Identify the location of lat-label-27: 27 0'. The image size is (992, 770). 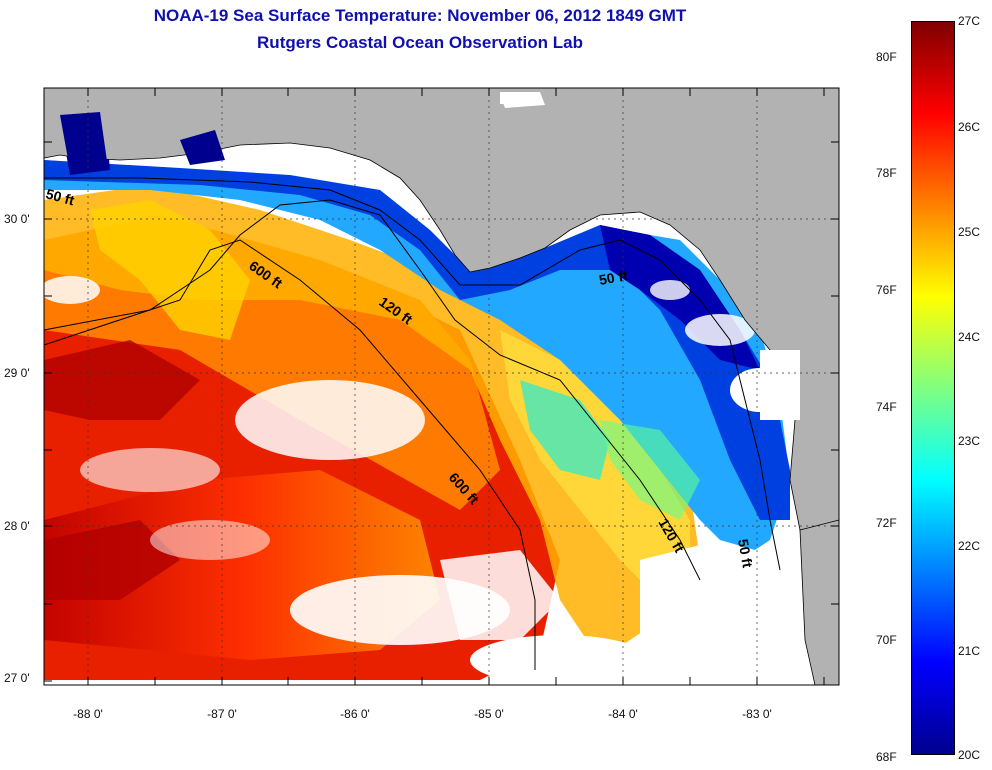
(17, 678).